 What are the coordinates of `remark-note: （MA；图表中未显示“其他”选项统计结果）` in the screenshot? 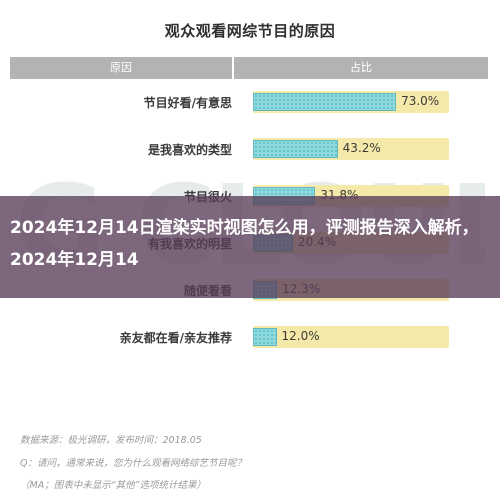 It's located at (113, 485).